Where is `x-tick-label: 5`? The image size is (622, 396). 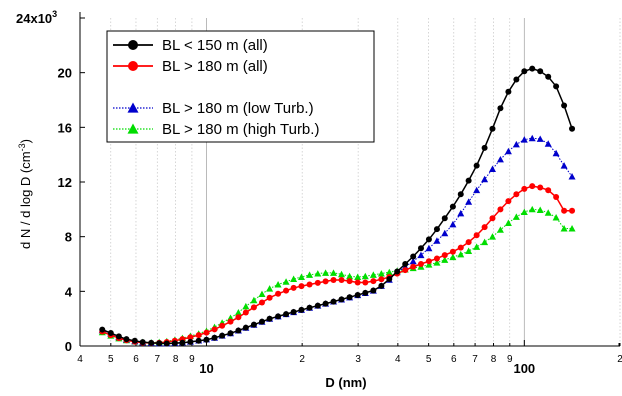
x-tick-label: 5 is located at coordinates (111, 359).